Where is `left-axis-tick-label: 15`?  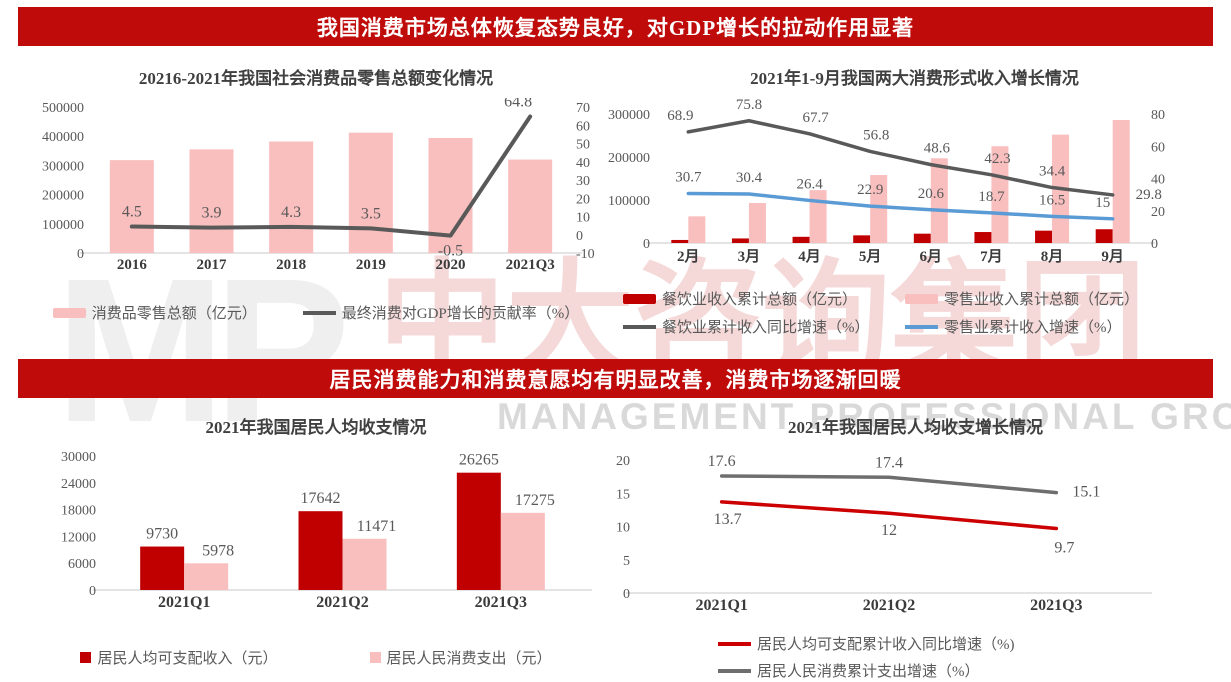 left-axis-tick-label: 15 is located at coordinates (623, 494).